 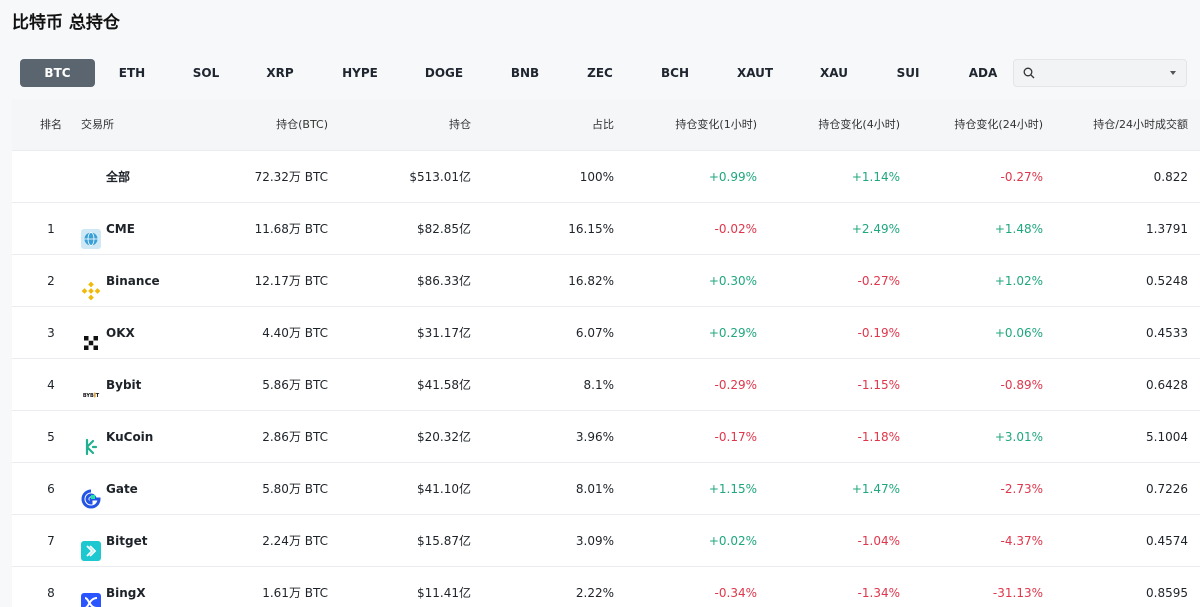 What do you see at coordinates (600, 73) in the screenshot?
I see `tab-zec: ZEC` at bounding box center [600, 73].